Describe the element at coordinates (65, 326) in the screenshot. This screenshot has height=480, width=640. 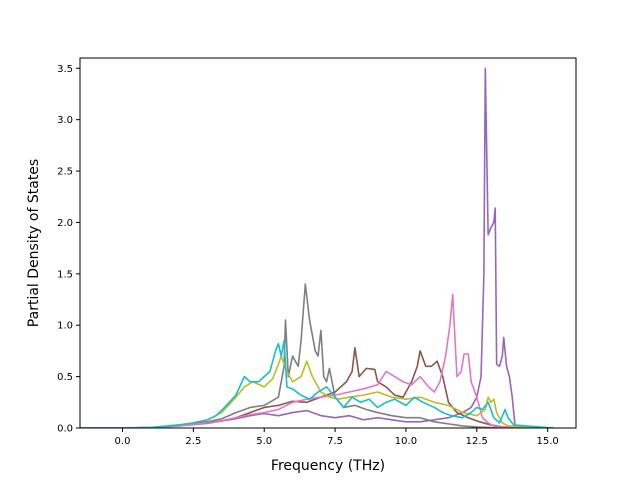
I see `y-tick-label: 1.0` at that location.